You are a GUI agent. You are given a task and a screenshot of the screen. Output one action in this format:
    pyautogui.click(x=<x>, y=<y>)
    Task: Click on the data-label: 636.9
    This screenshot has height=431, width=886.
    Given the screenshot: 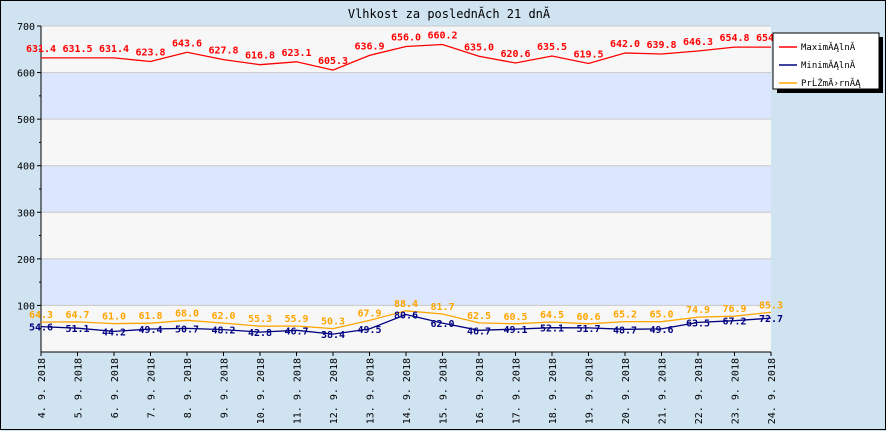 What is the action you would take?
    pyautogui.click(x=369, y=46)
    